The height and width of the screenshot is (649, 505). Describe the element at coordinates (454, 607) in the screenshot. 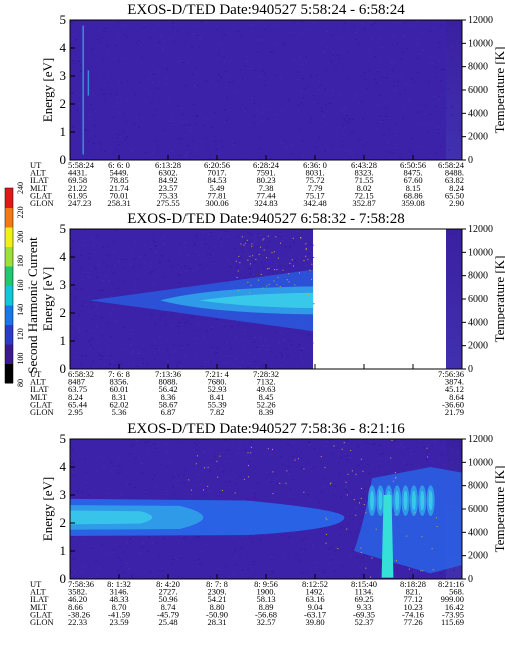

I see `table-cell: 16.42` at that location.